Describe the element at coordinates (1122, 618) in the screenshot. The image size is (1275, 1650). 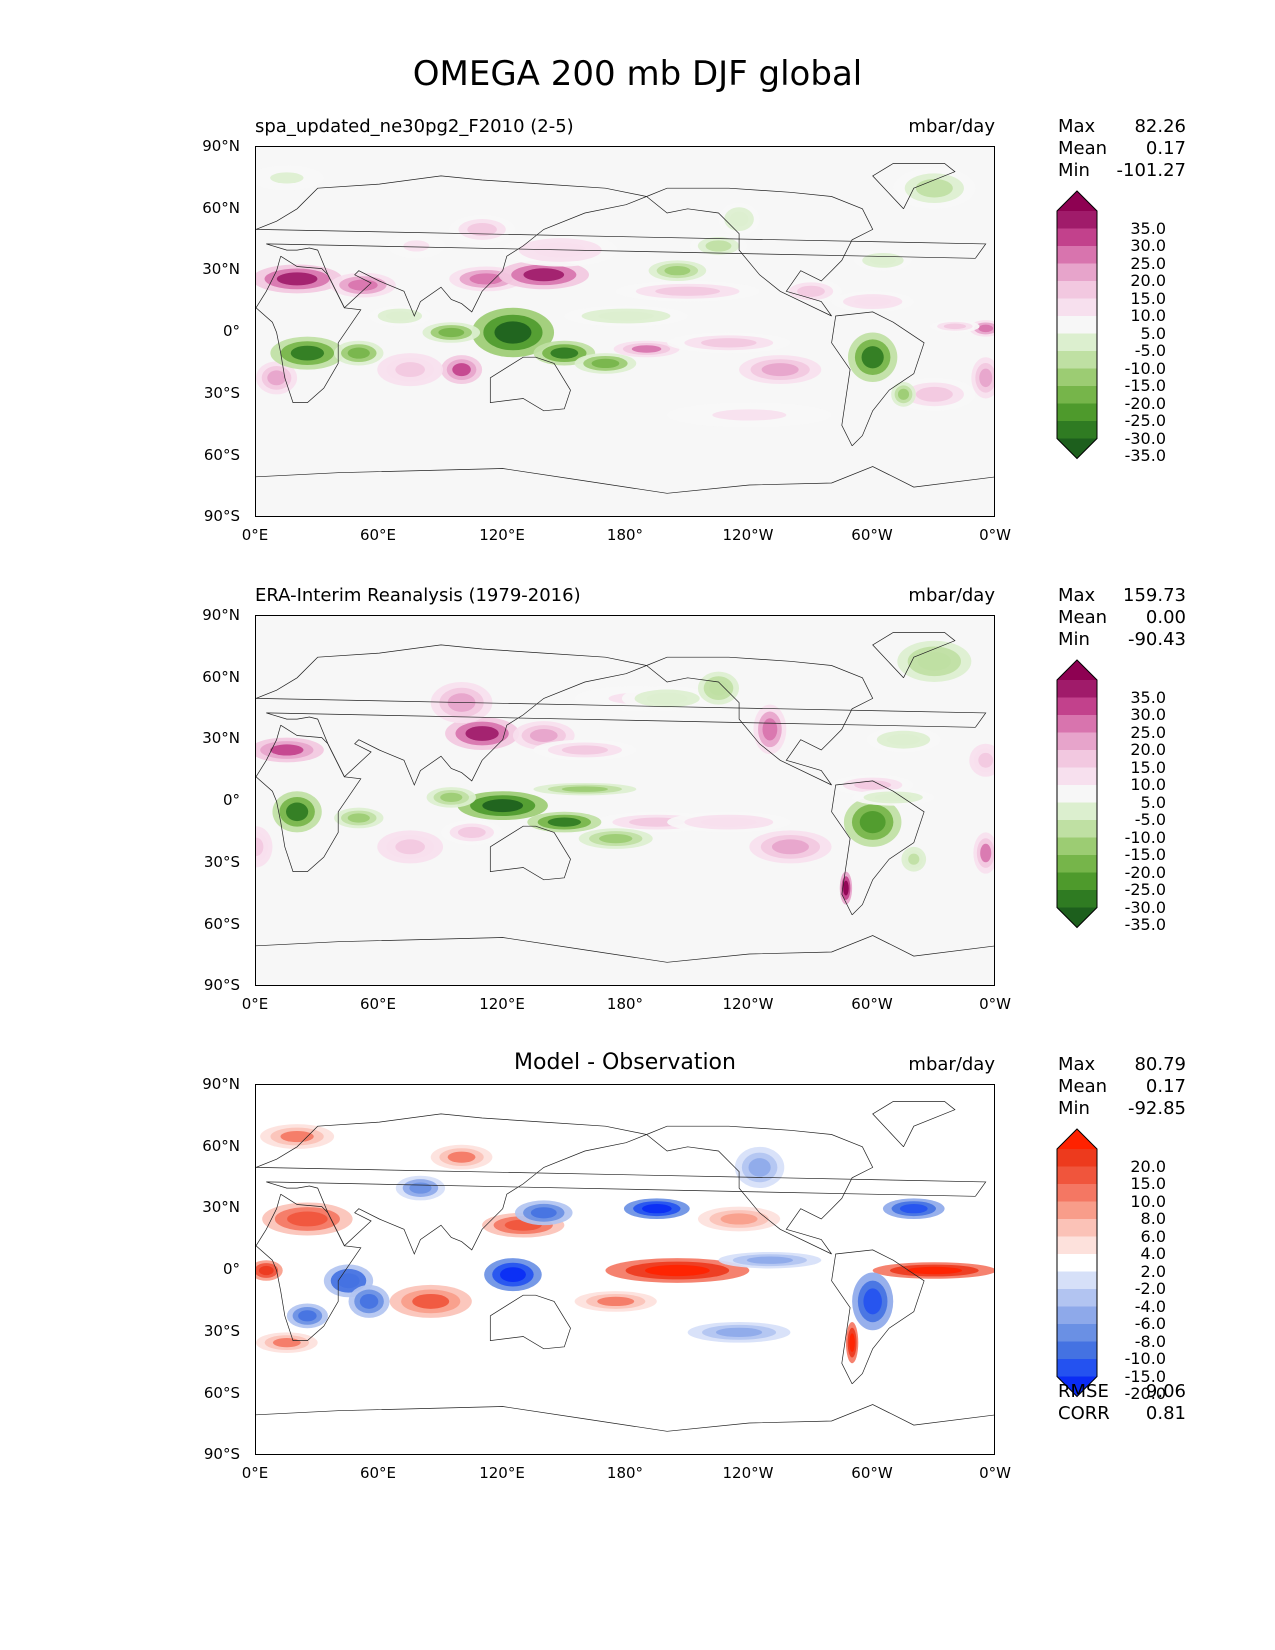
I see `stats-block: Max 159.73 Mean 0.00 Min -90.43` at that location.